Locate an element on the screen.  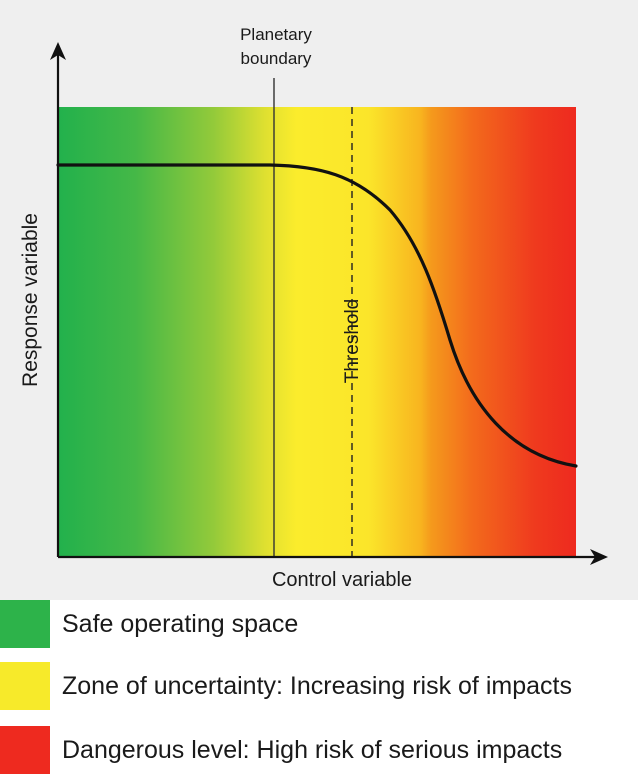
legend-swatch-safe is located at coordinates (25, 624).